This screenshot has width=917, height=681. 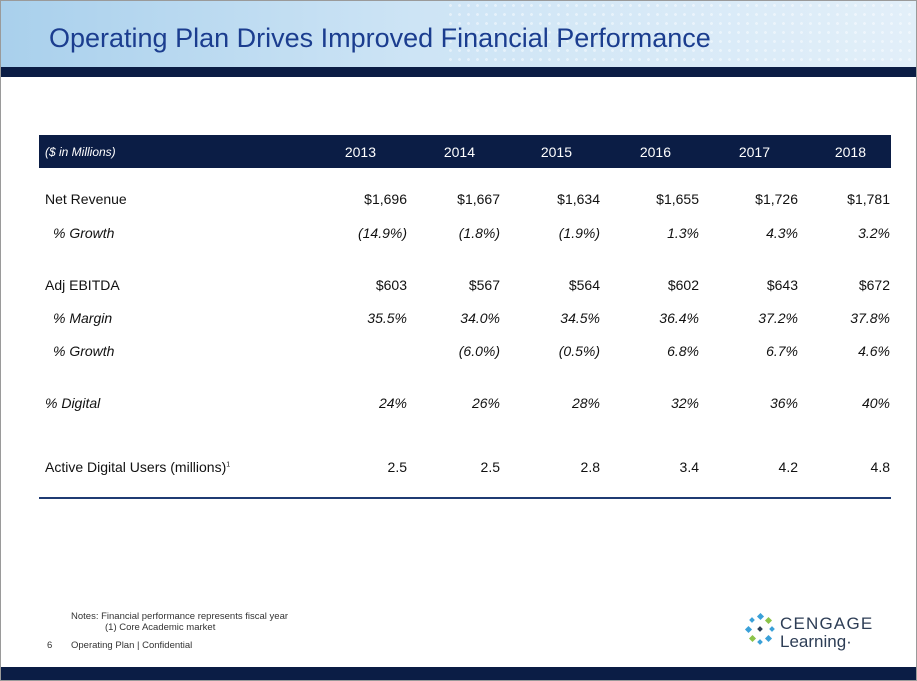 I want to click on year-header: 2016, so click(x=655, y=152).